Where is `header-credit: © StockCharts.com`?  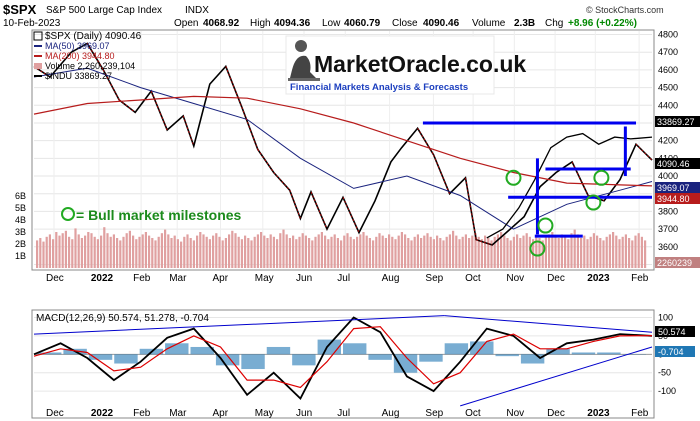 header-credit: © StockCharts.com is located at coordinates (625, 10).